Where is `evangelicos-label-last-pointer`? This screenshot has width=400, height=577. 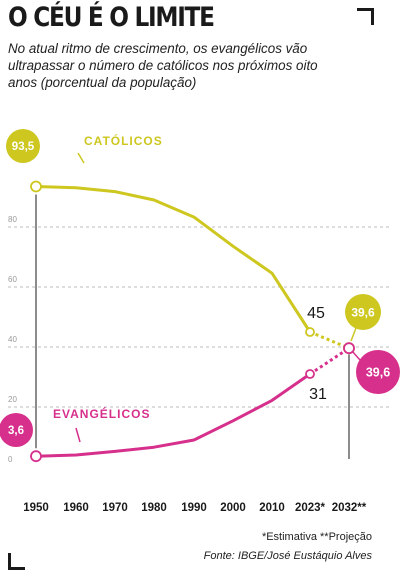 evangelicos-label-last-pointer is located at coordinates (356, 355).